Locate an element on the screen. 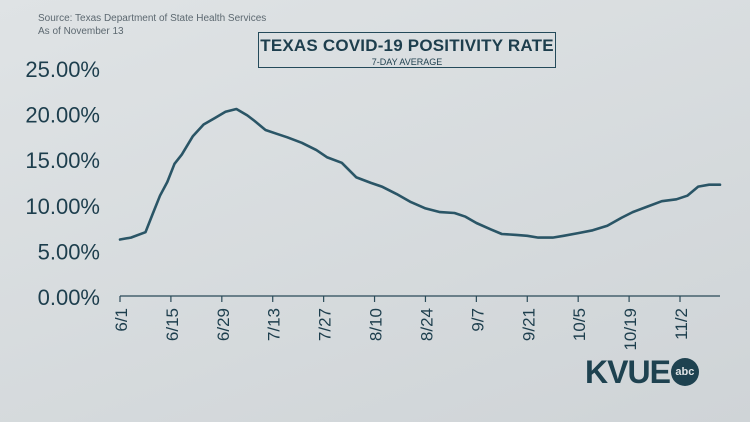 The image size is (750, 422). abc-badge: abc is located at coordinates (684, 372).